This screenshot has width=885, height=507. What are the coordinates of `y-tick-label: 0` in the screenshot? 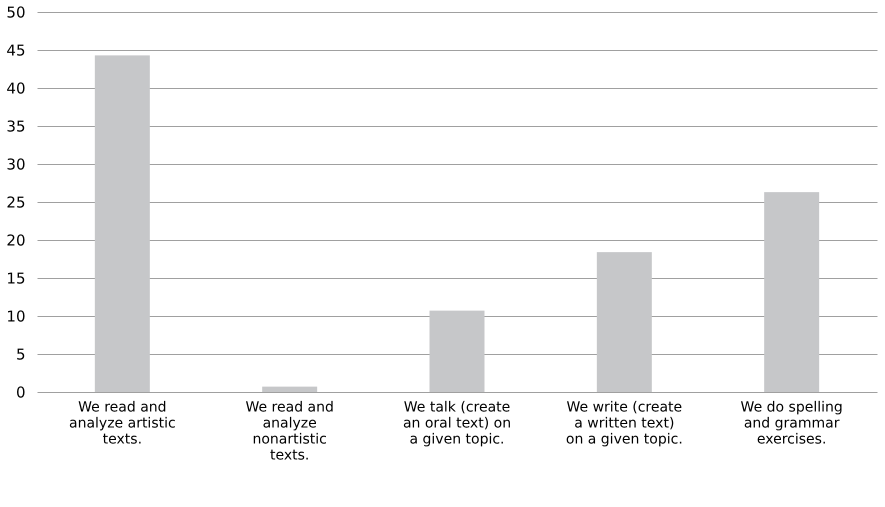 It's located at (21, 393).